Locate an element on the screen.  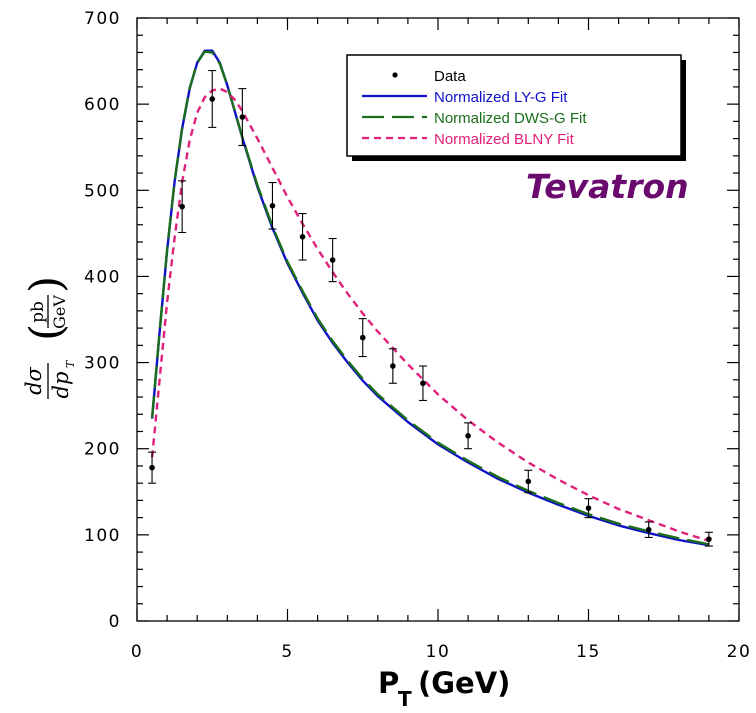
legend-item: Normalized BLNY Fit is located at coordinates (468, 139).